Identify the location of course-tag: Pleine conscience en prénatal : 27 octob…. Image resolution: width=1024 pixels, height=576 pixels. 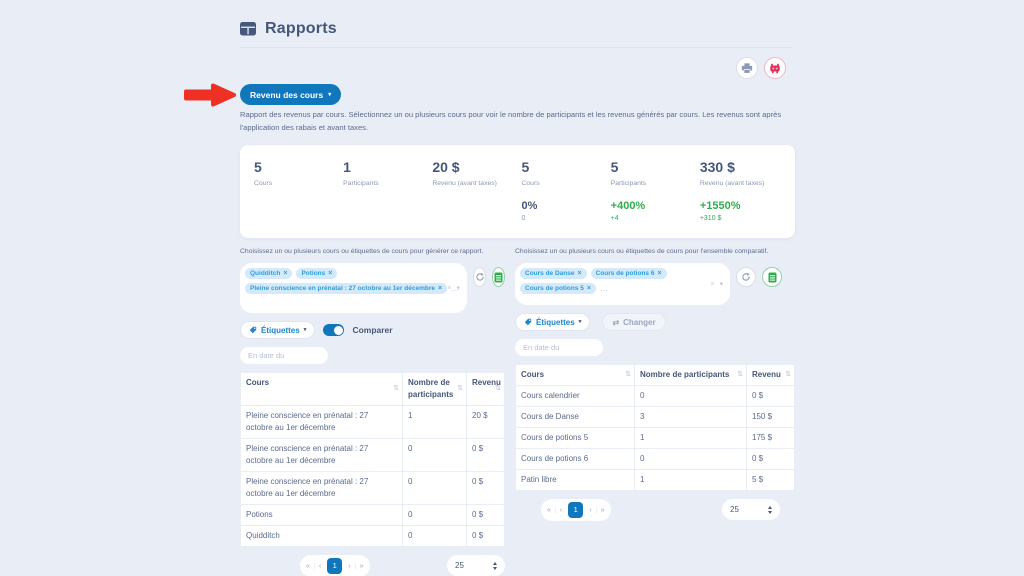
(346, 288).